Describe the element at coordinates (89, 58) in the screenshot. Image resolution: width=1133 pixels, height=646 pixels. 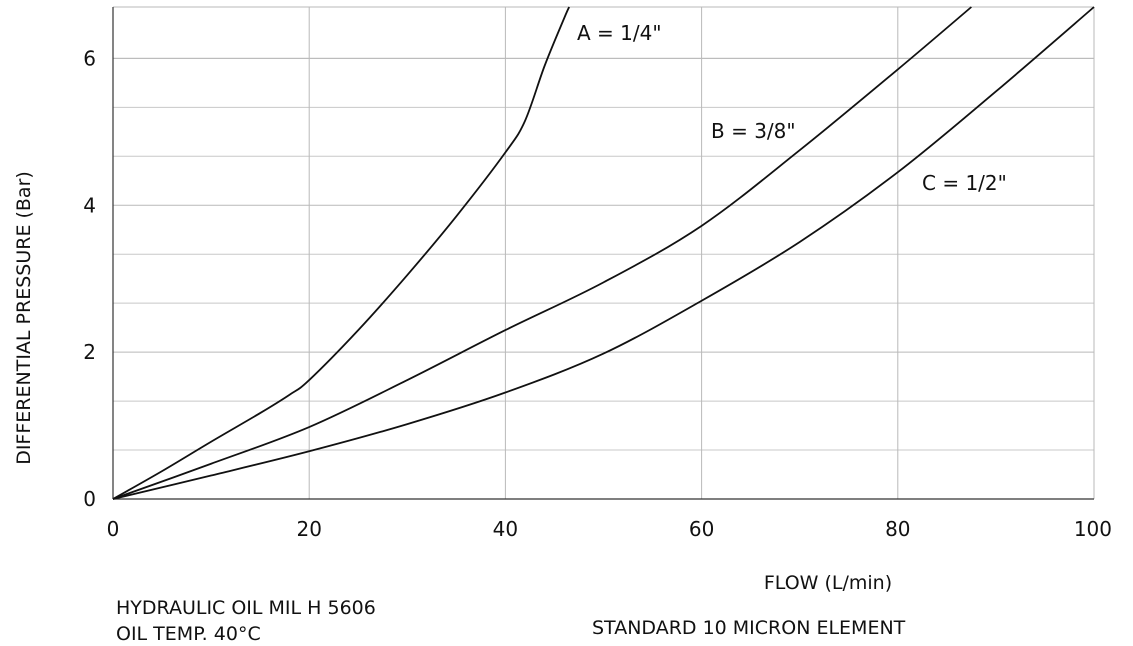
I see `y-tick-label: 6` at that location.